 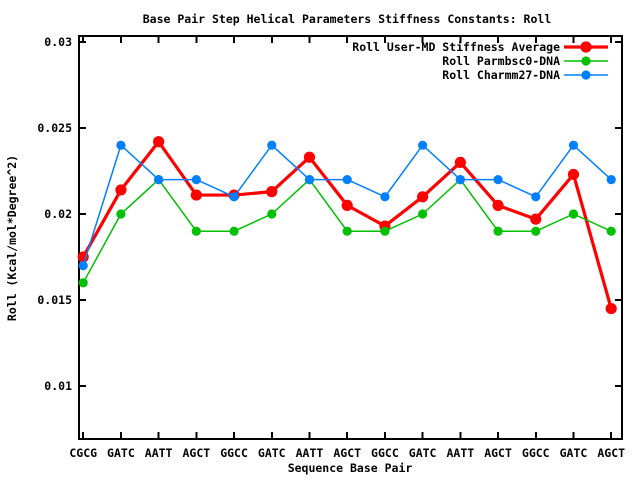 I want to click on legend-entry-roll-parmbsc0-dna: Roll Parmbsc0-DNA, so click(x=525, y=61).